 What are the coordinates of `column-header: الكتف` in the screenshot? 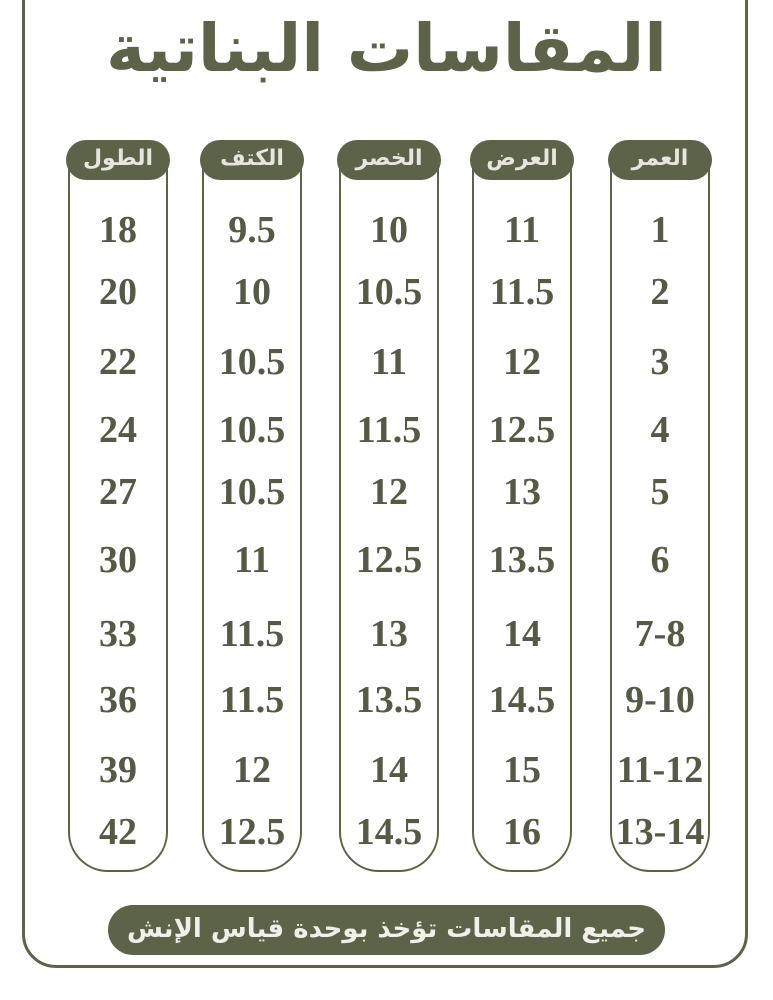 It's located at (252, 160).